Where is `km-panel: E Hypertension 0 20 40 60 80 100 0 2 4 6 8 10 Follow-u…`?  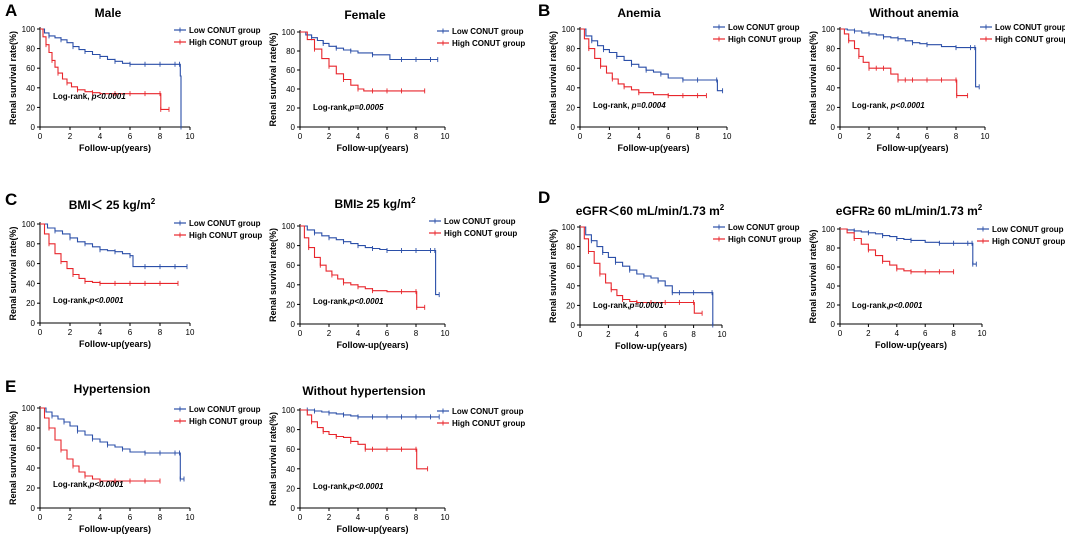 km-panel: E Hypertension 0 20 40 60 80 100 0 2 4 6 8 10 Follow-u… is located at coordinates (133, 455).